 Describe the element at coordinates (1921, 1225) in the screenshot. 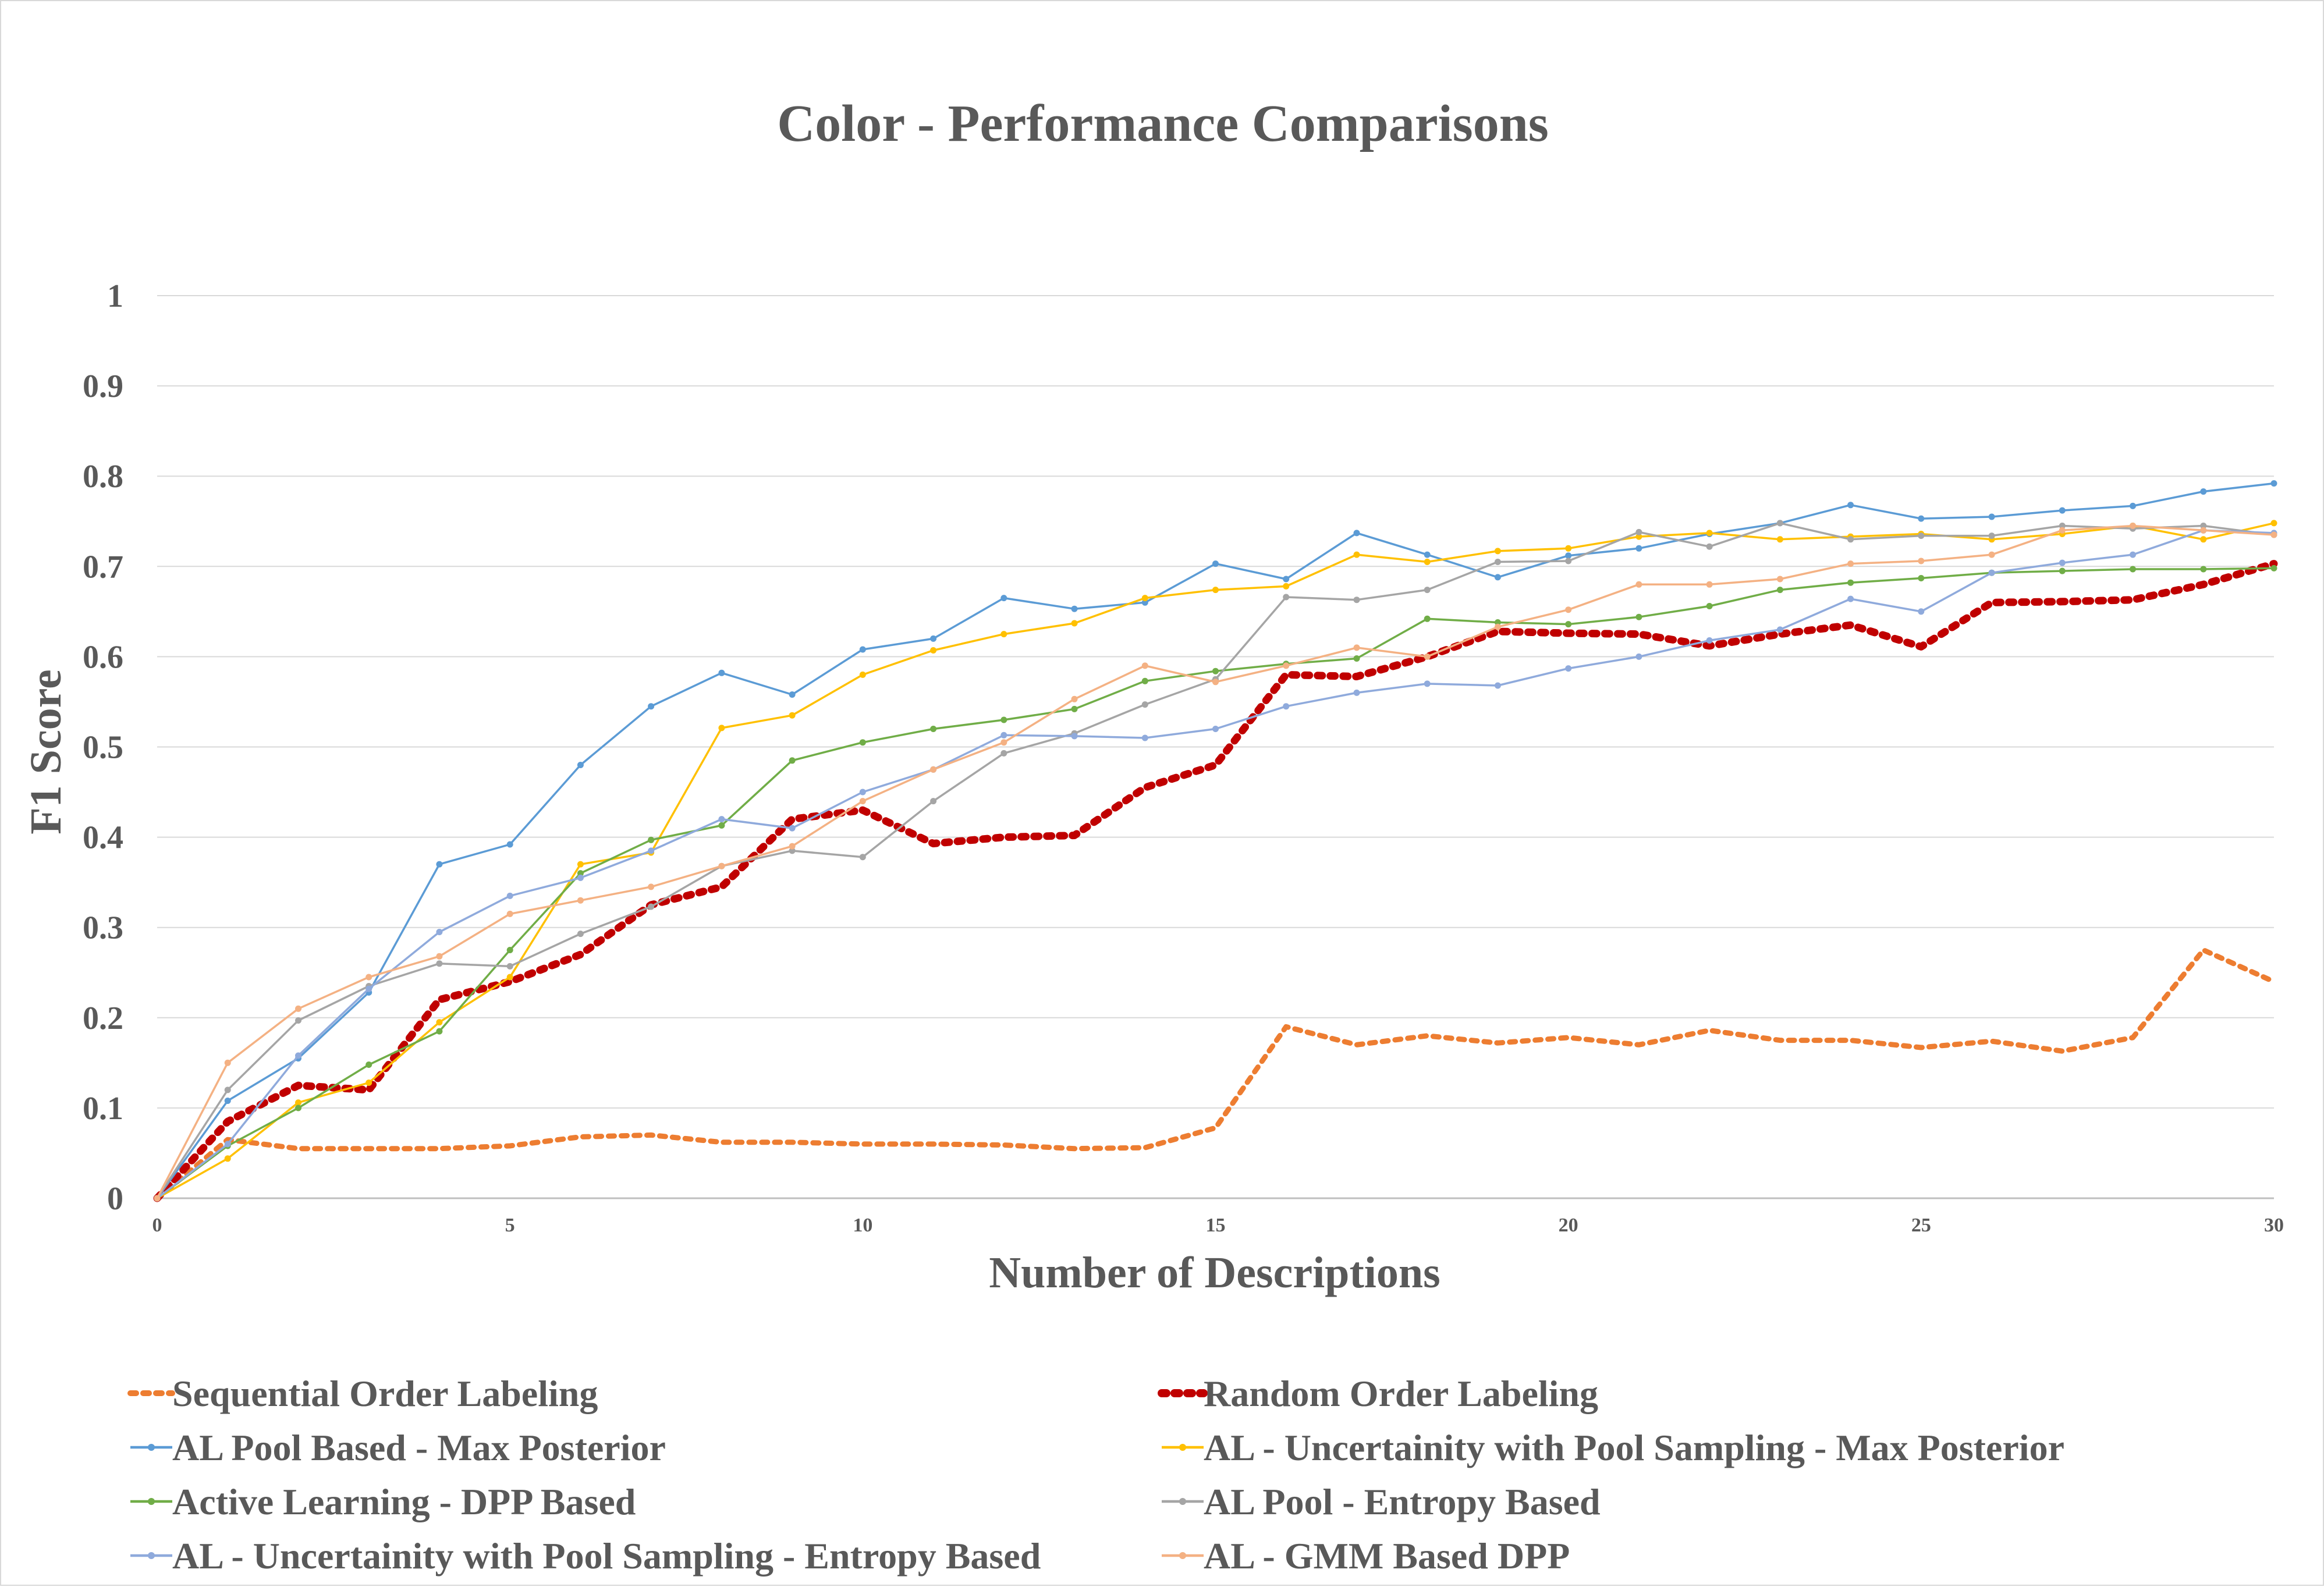

I see `x-tick-label: 25` at that location.